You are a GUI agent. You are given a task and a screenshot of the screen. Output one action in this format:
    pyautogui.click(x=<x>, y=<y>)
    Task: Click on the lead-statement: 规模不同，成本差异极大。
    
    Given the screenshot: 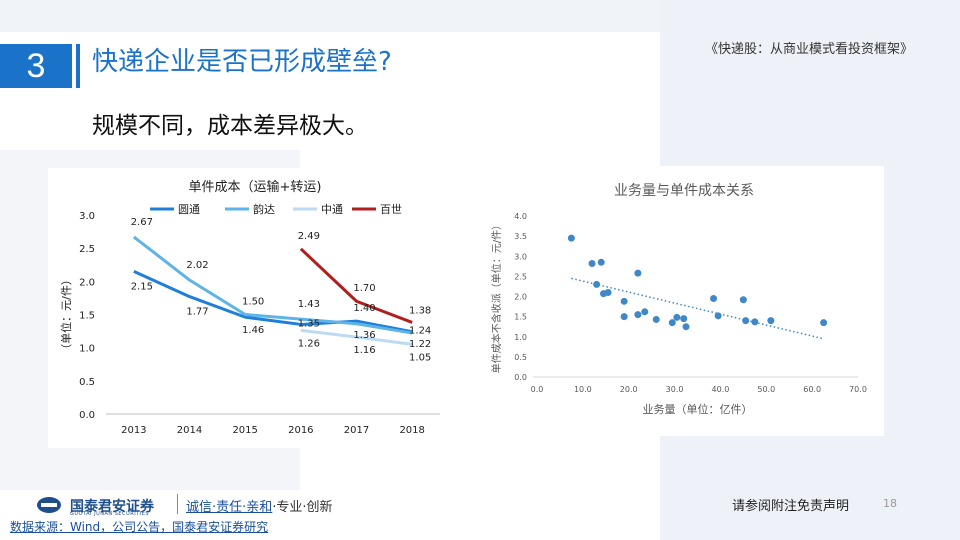 What is the action you would take?
    pyautogui.click(x=230, y=126)
    